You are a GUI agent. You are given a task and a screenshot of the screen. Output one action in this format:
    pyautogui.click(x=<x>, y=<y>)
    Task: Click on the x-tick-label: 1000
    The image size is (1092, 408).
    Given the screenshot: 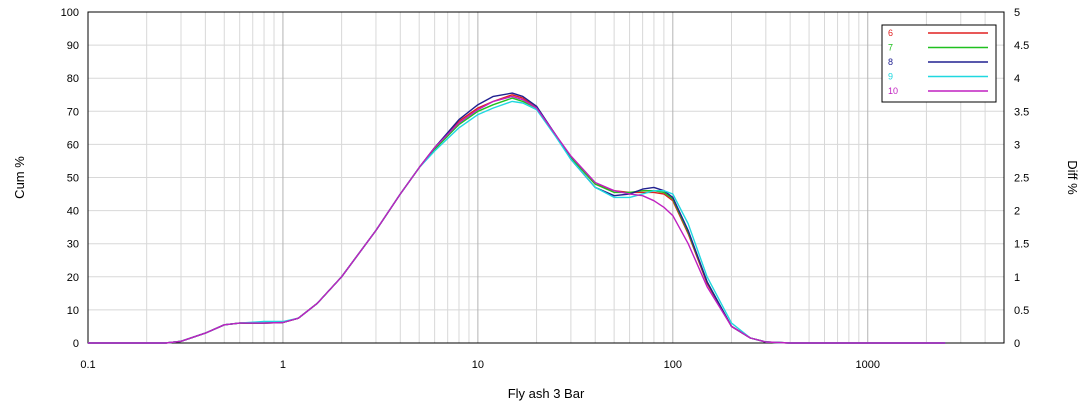 What is the action you would take?
    pyautogui.click(x=868, y=365)
    